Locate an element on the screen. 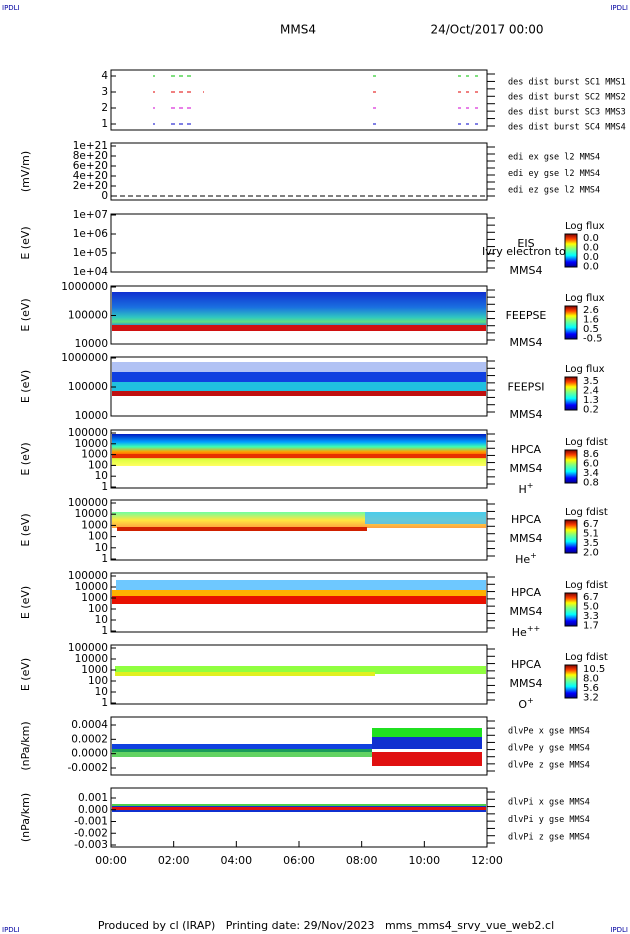 The height and width of the screenshot is (934, 630). colorbar-label: 0.5 is located at coordinates (591, 329).